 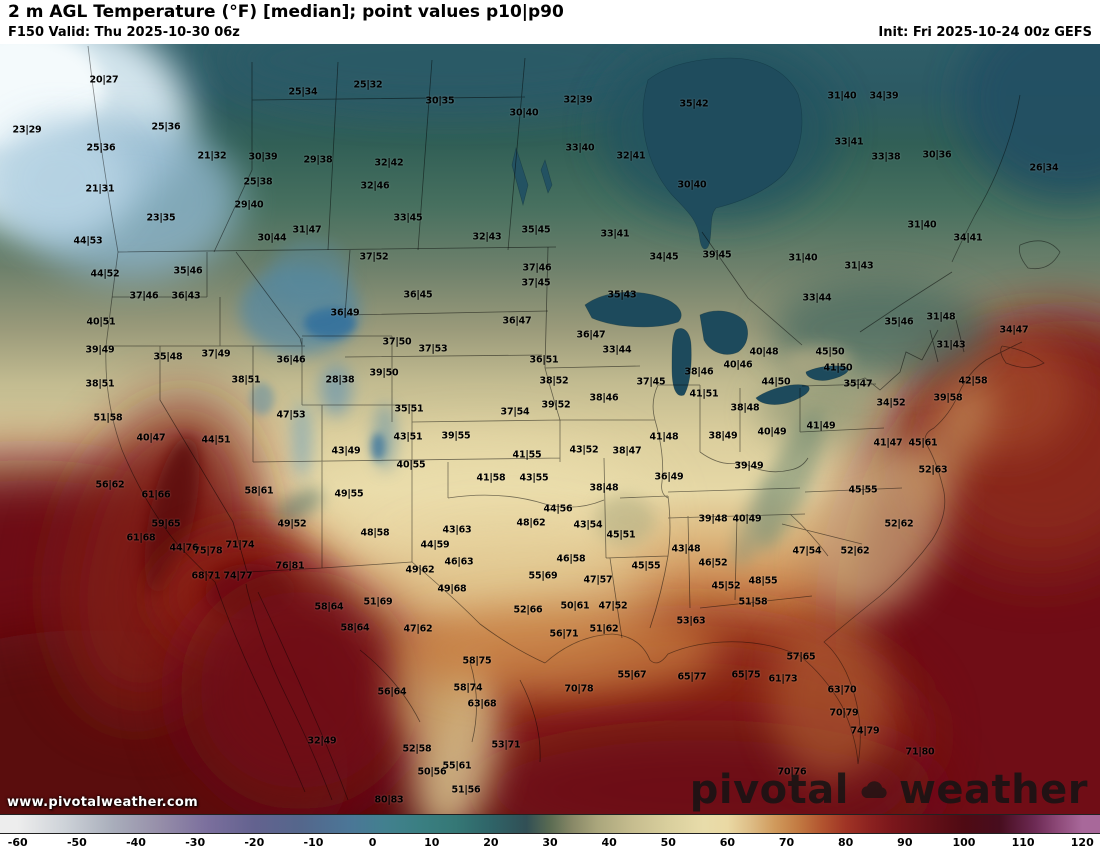 What do you see at coordinates (727, 842) in the screenshot?
I see `colorbar-tick-label: 60` at bounding box center [727, 842].